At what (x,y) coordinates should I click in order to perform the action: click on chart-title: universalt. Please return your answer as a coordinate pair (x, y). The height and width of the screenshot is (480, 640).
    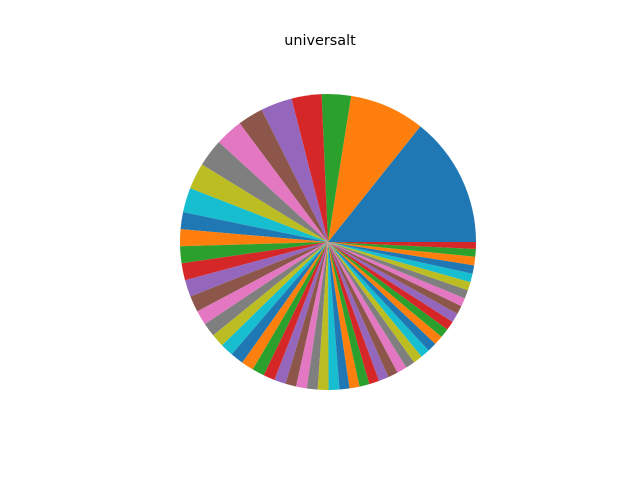
    Looking at the image, I should click on (320, 41).